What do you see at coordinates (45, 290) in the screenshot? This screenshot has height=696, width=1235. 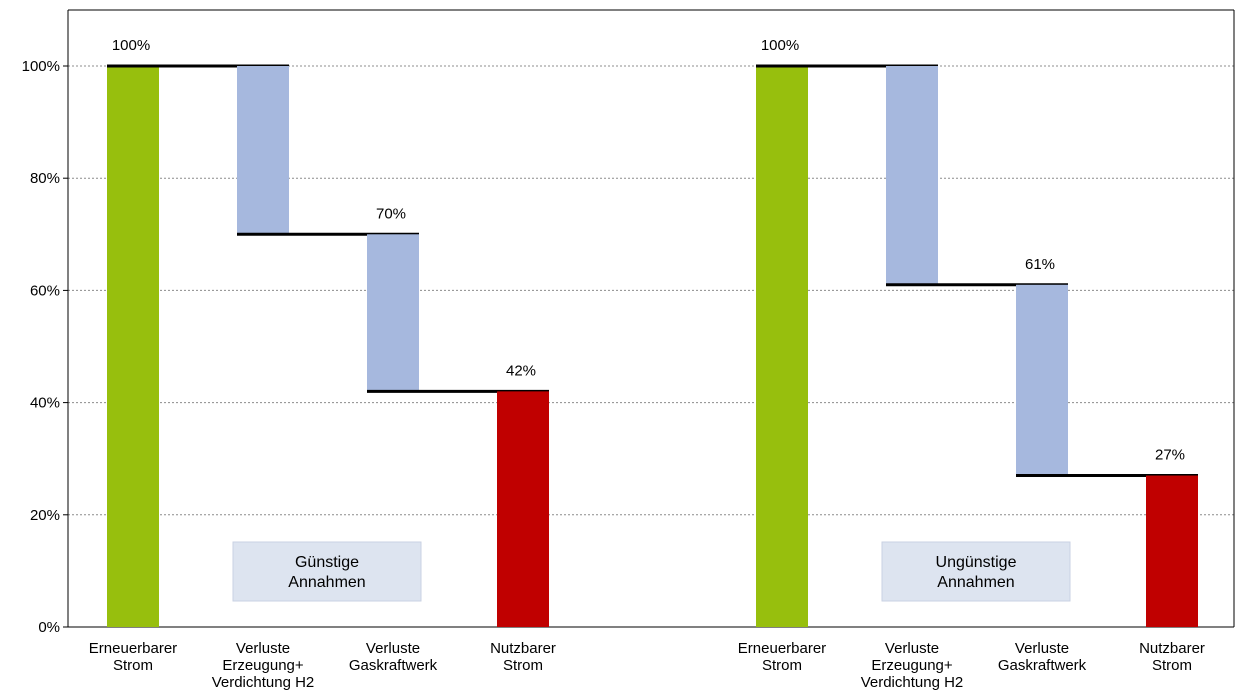 I see `y-tick-label: 60%` at bounding box center [45, 290].